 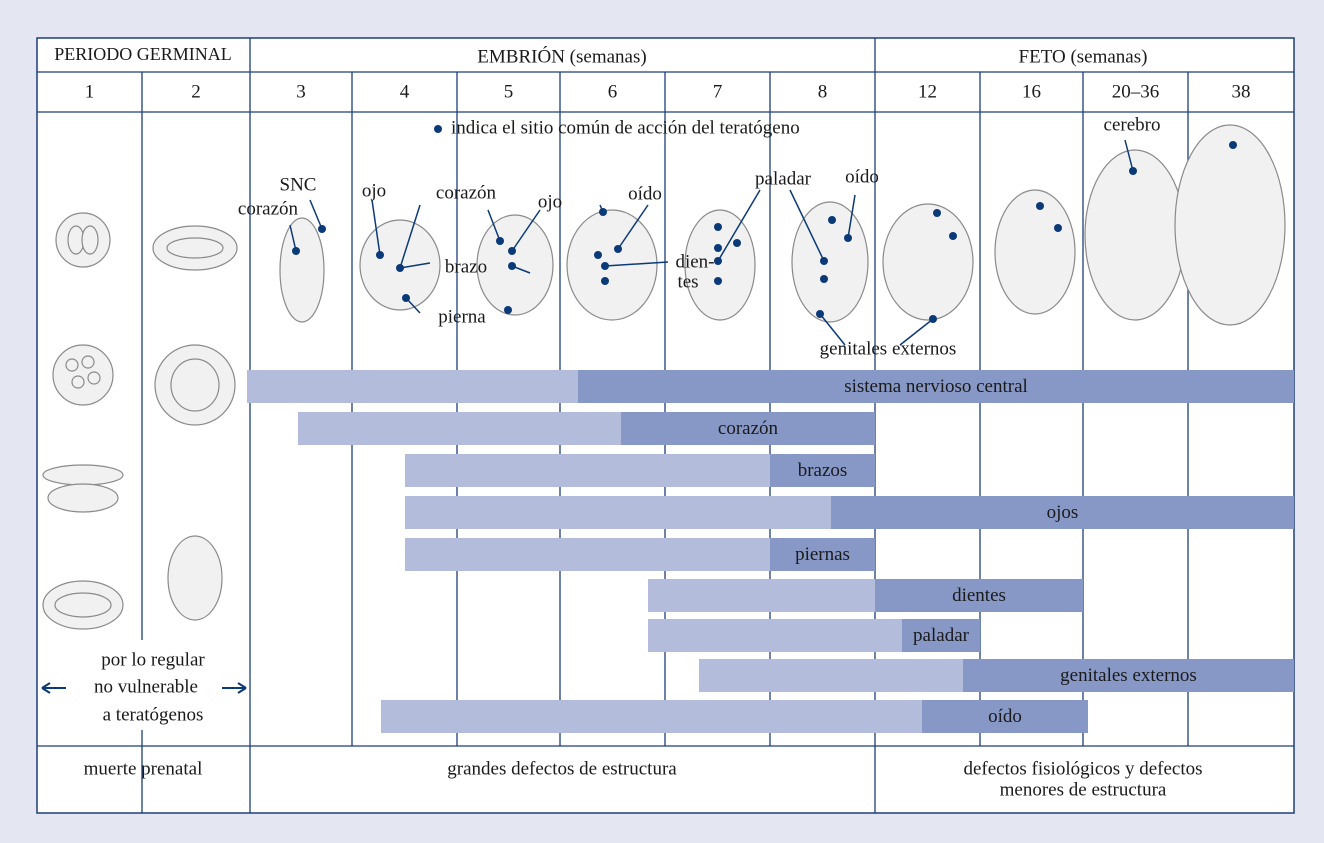 What do you see at coordinates (888, 348) in the screenshot?
I see `figure-label: genitales externos` at bounding box center [888, 348].